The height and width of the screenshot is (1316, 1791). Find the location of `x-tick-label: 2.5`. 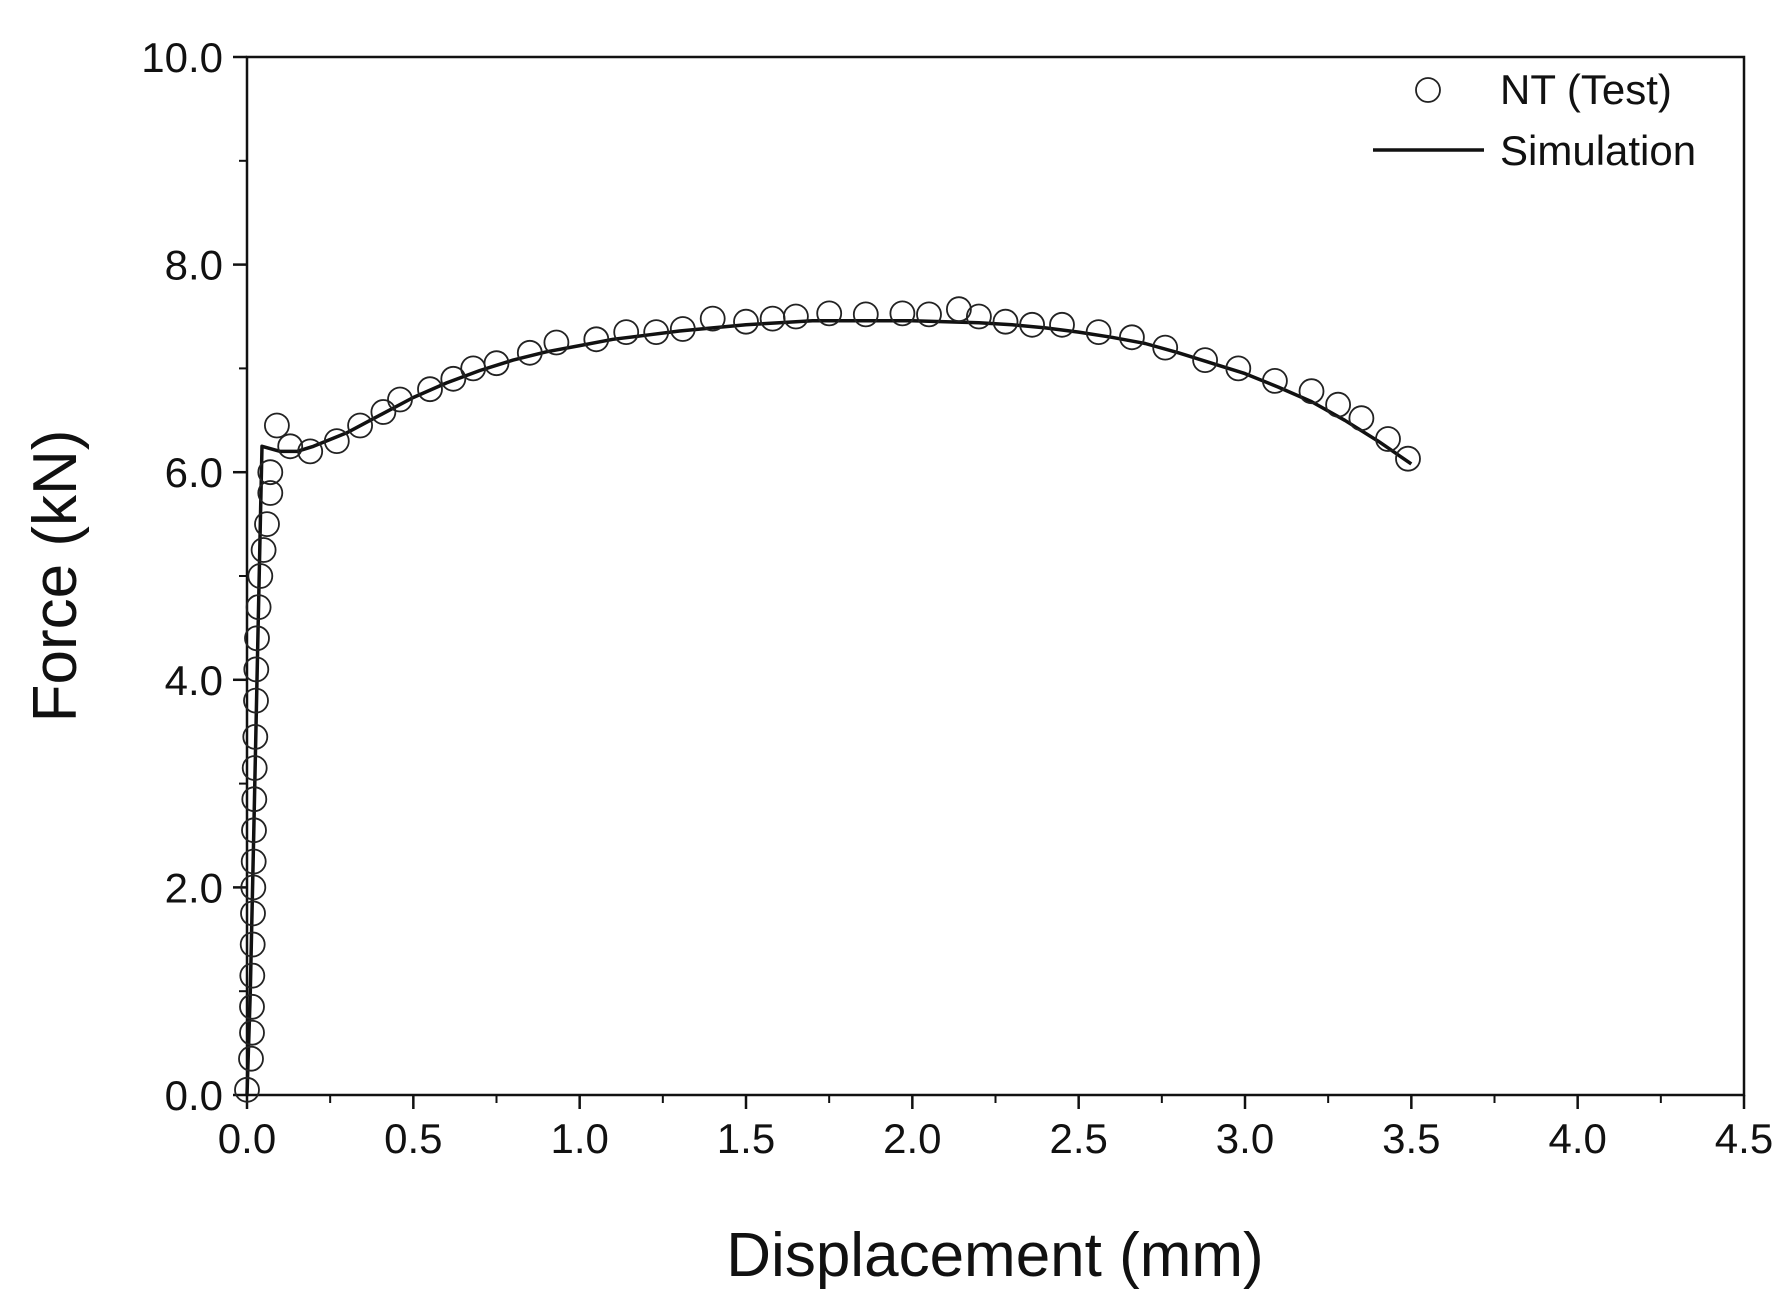

x-tick-label: 2.5 is located at coordinates (1078, 1138).